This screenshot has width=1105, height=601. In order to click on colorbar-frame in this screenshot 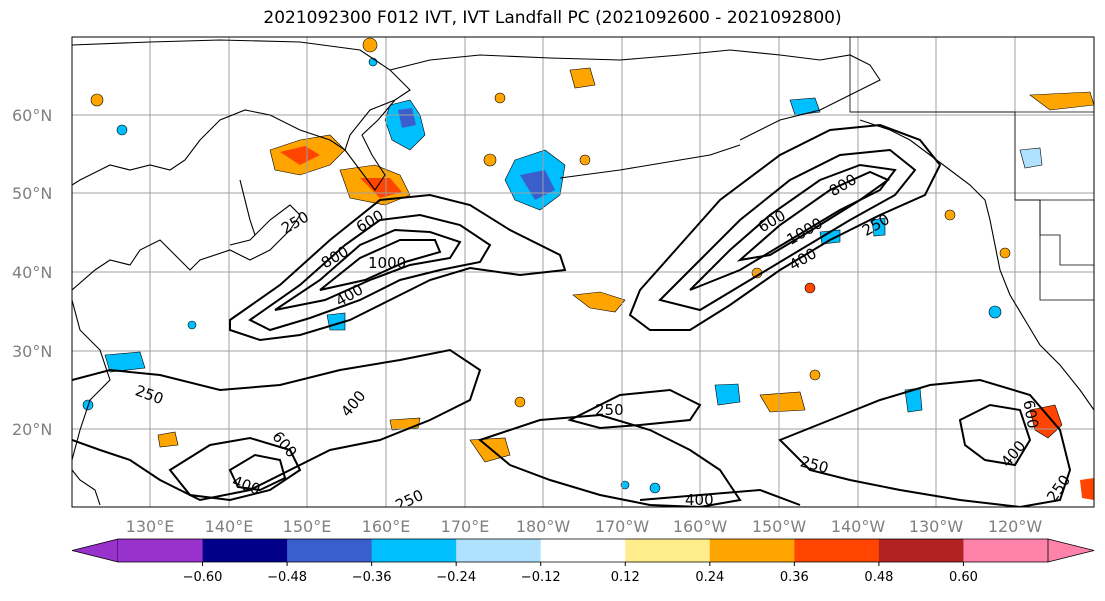, I will do `click(583, 550)`.